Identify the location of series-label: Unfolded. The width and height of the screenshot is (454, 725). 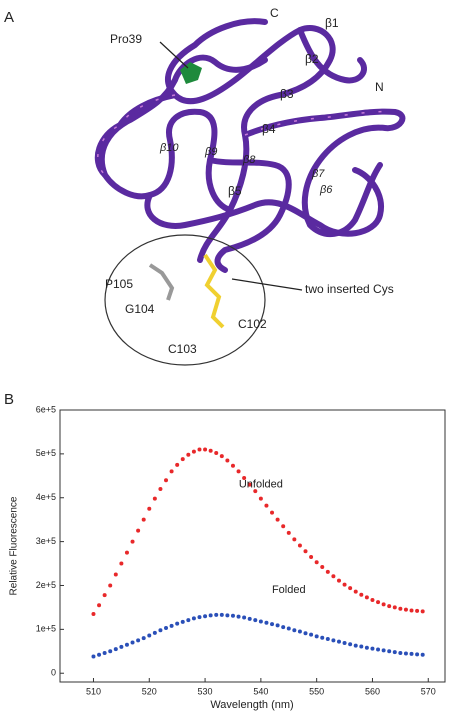
(261, 484).